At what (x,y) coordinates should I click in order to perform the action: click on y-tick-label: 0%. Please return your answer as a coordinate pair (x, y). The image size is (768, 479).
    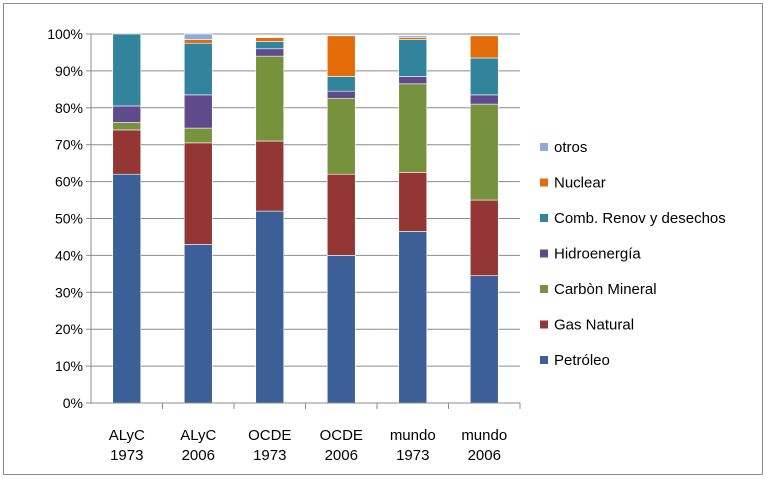
    Looking at the image, I should click on (73, 403).